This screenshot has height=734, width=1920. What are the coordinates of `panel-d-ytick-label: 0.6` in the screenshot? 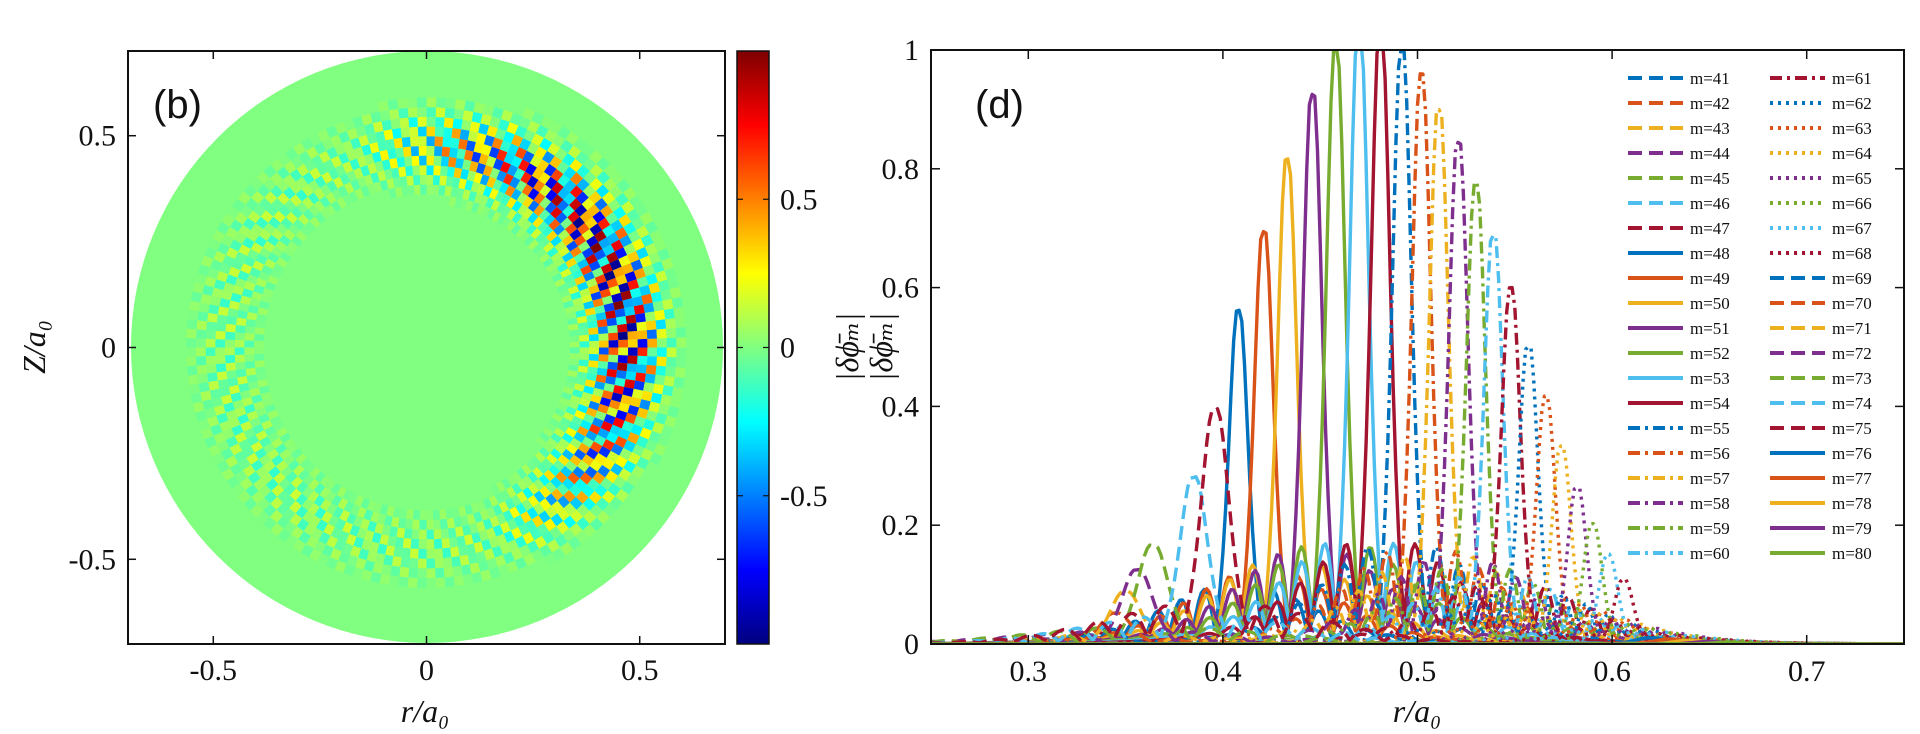 It's located at (901, 288).